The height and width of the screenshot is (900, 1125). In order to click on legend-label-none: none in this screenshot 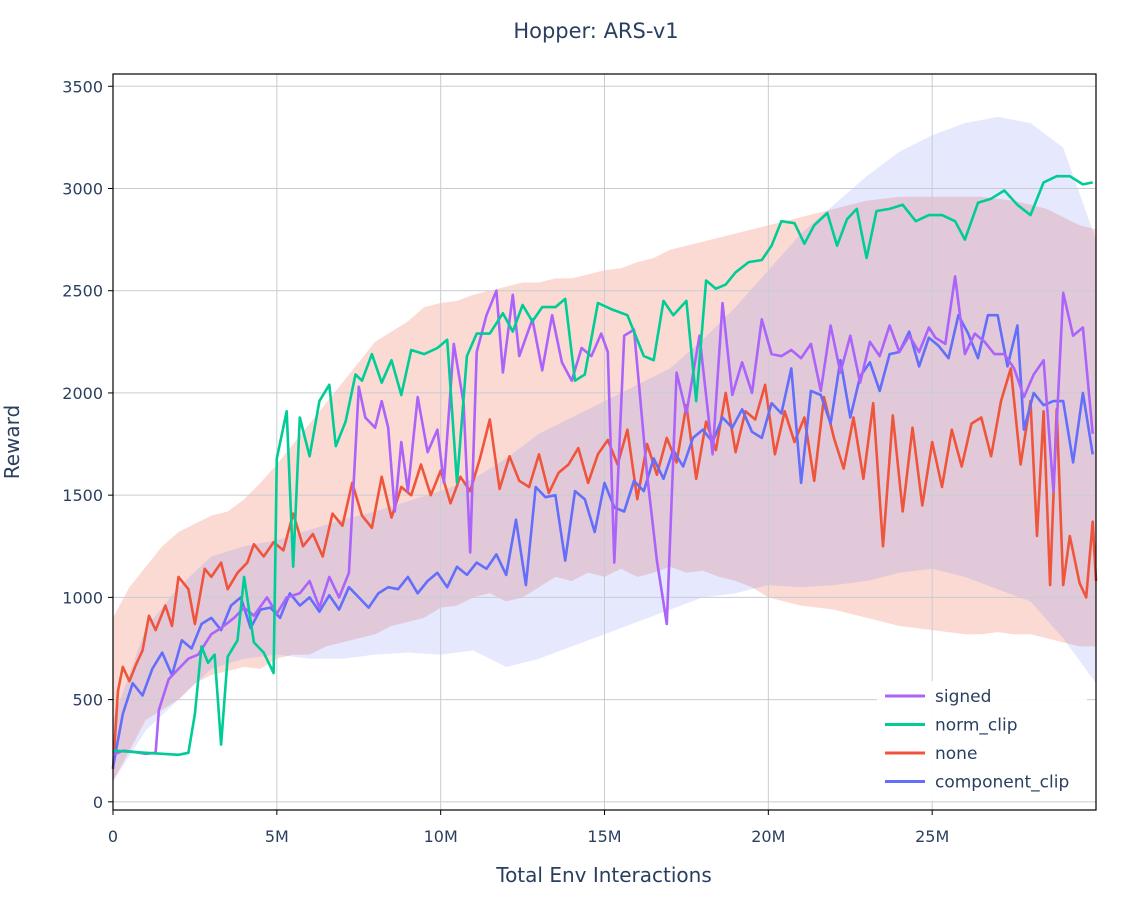, I will do `click(956, 754)`.